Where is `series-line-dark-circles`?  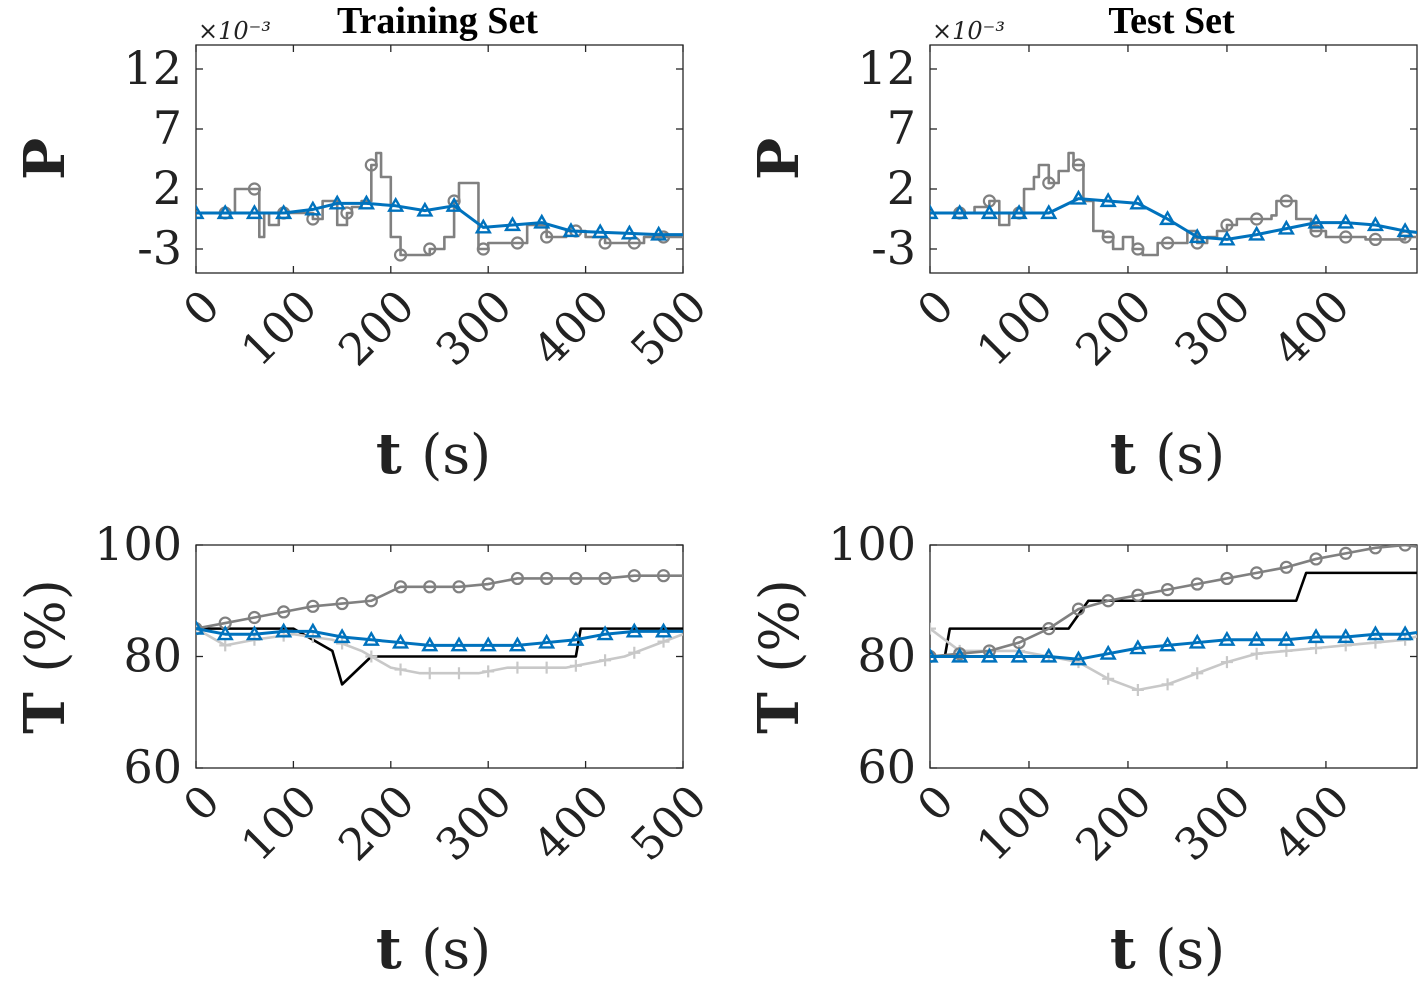 series-line-dark-circles is located at coordinates (439, 602).